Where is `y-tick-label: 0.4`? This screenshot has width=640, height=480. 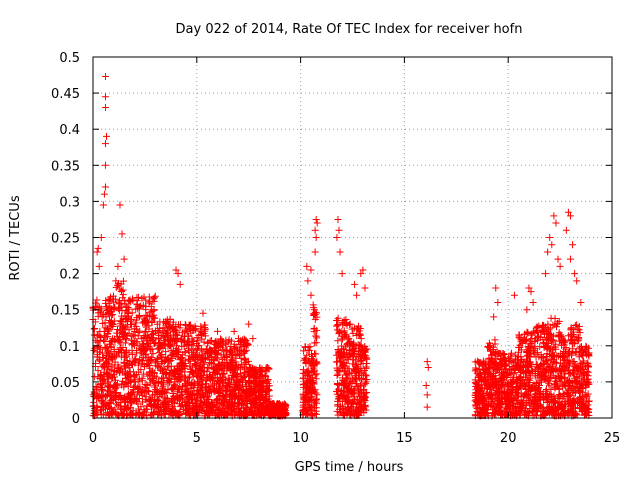
y-tick-label: 0.4 is located at coordinates (69, 130).